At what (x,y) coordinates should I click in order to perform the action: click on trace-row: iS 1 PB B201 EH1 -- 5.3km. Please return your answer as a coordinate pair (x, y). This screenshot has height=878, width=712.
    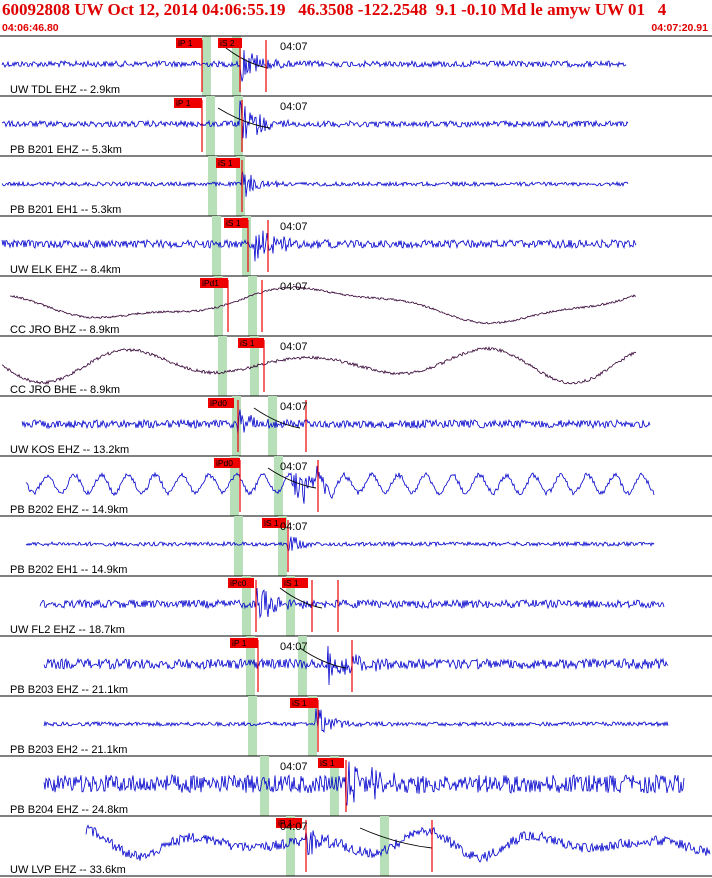
    Looking at the image, I should click on (356, 186).